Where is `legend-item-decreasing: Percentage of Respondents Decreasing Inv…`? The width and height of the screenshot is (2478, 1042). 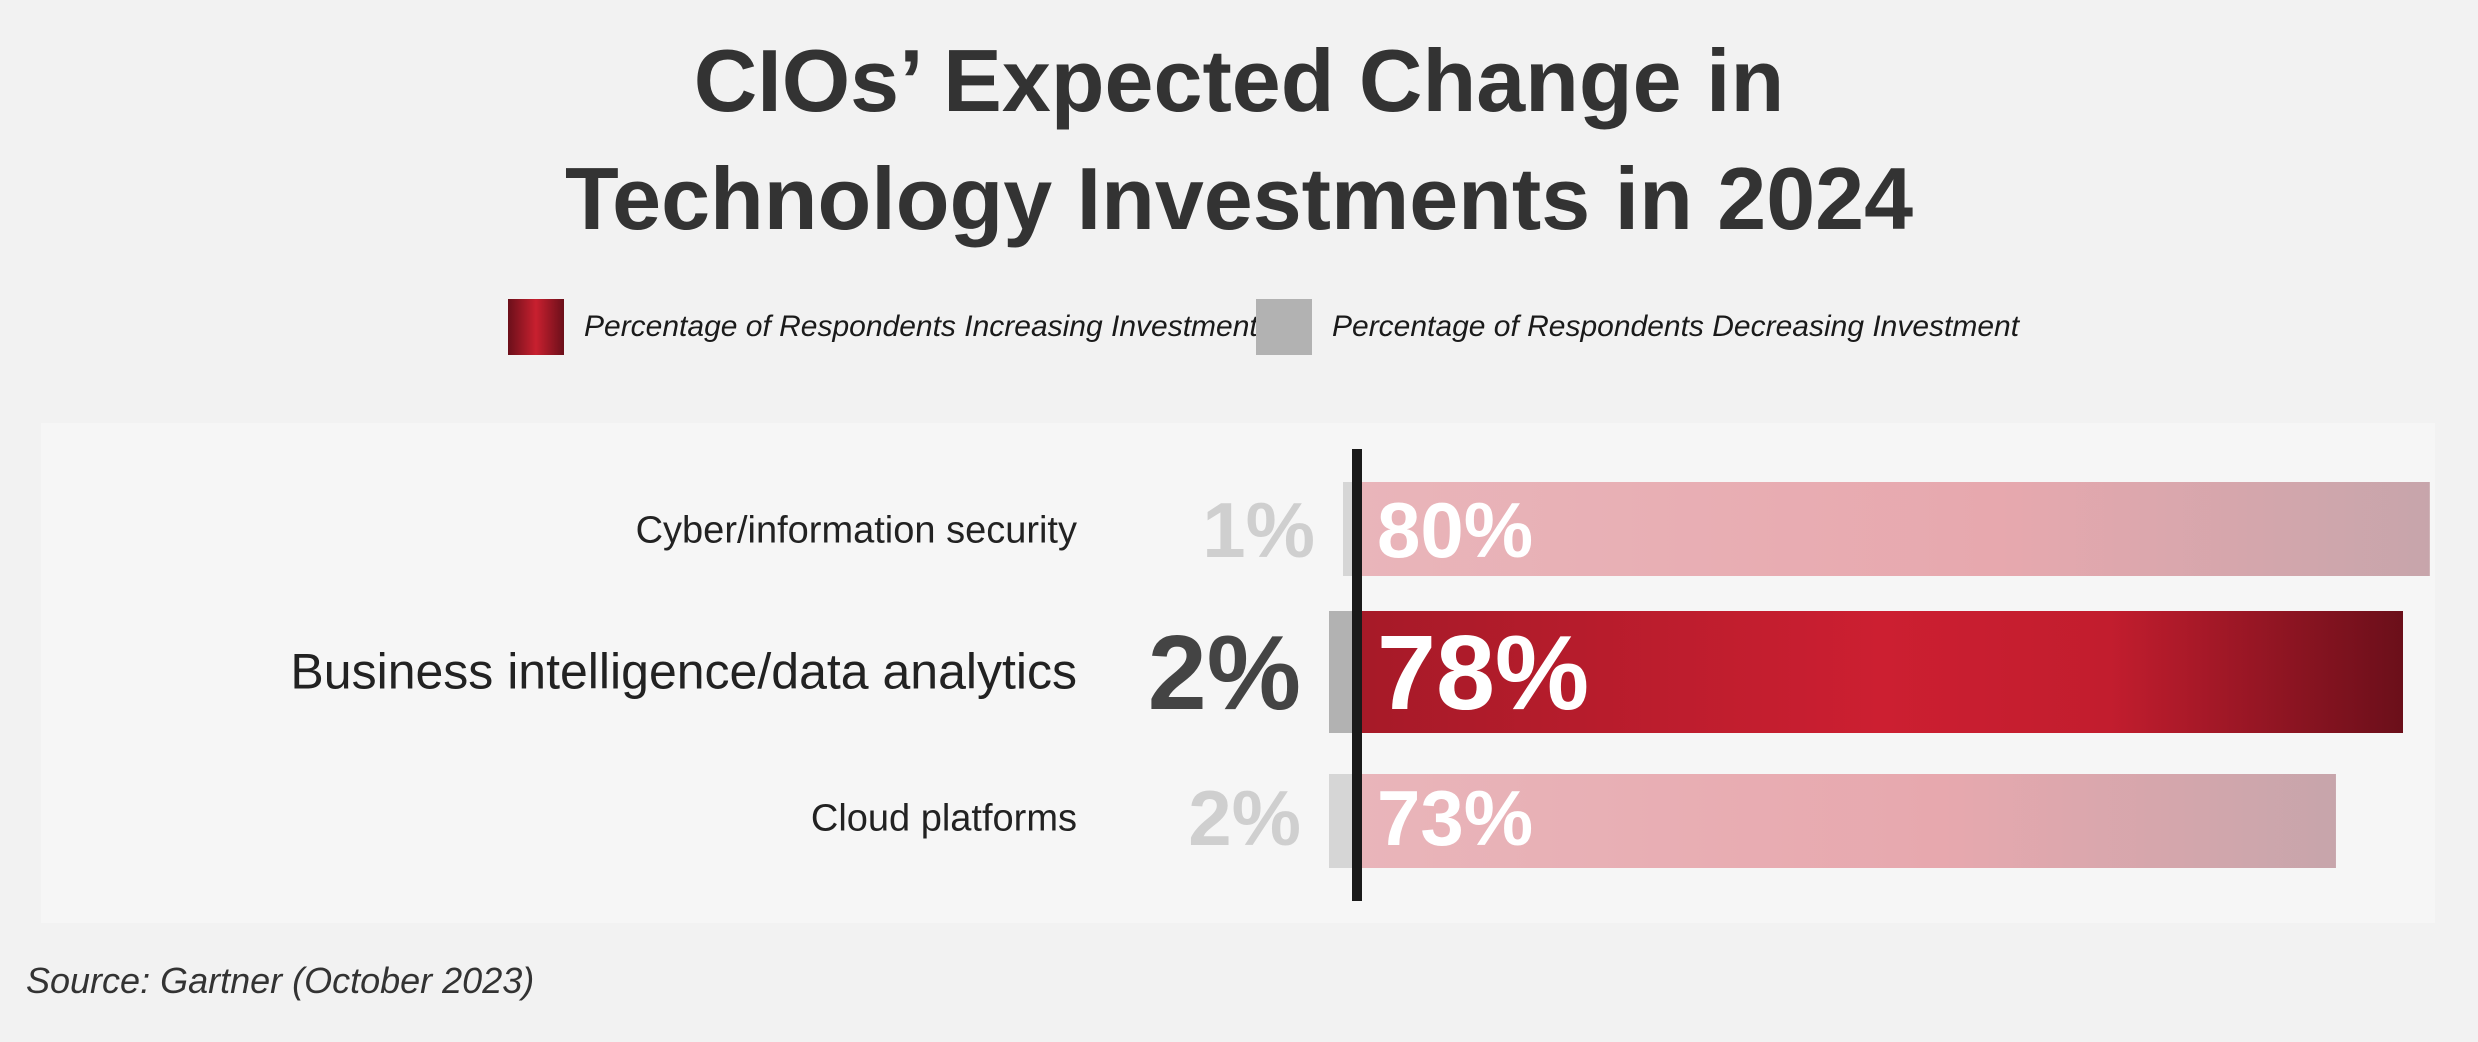 legend-item-decreasing: Percentage of Respondents Decreasing Inv… is located at coordinates (1637, 327).